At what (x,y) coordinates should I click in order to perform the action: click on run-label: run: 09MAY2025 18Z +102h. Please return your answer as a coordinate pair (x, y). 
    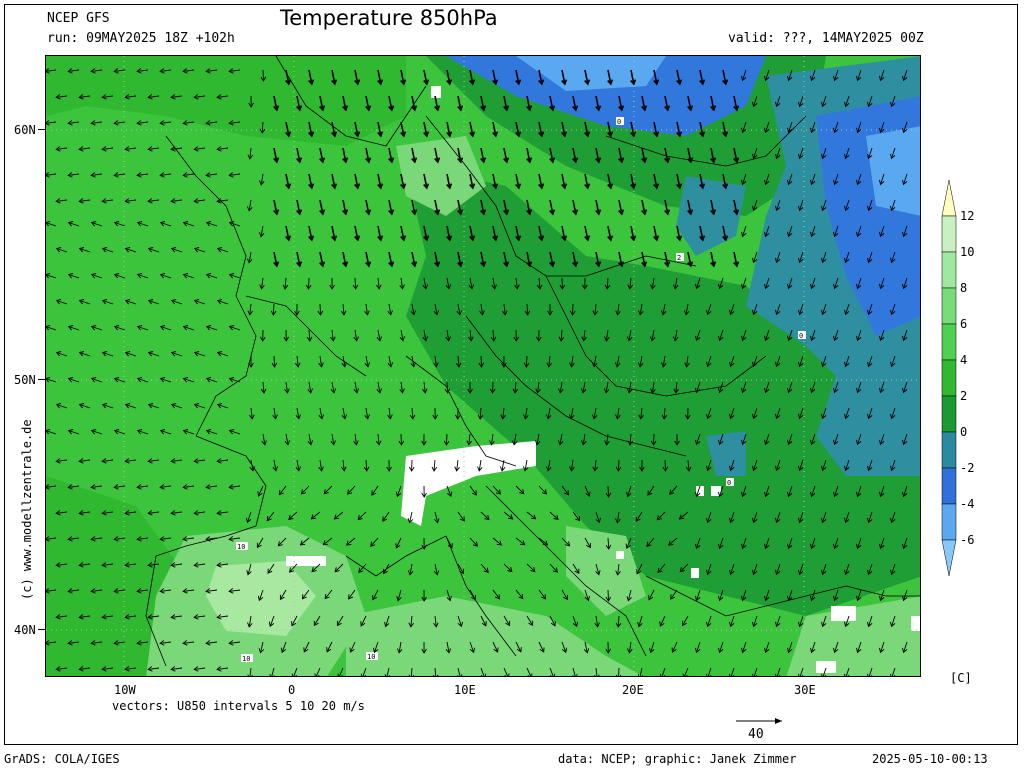
    Looking at the image, I should click on (141, 38).